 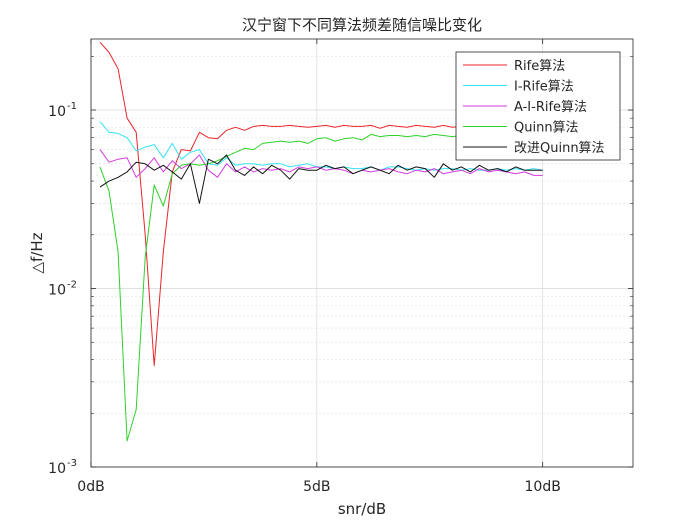 I want to click on legend-label: Quinn算法, so click(x=546, y=128).